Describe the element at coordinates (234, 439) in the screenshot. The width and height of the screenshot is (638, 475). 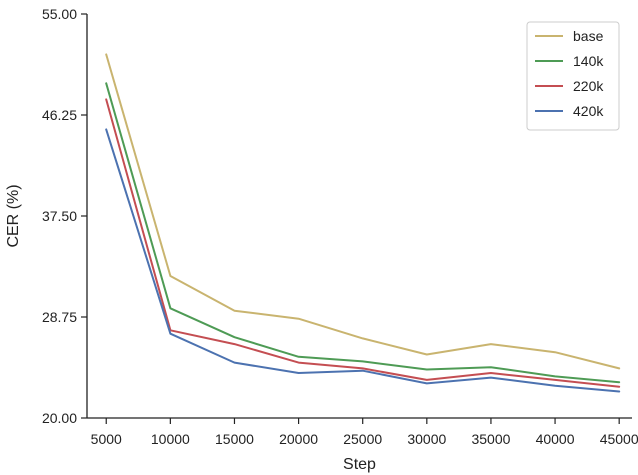
I see `x-tick-label: 15000` at that location.